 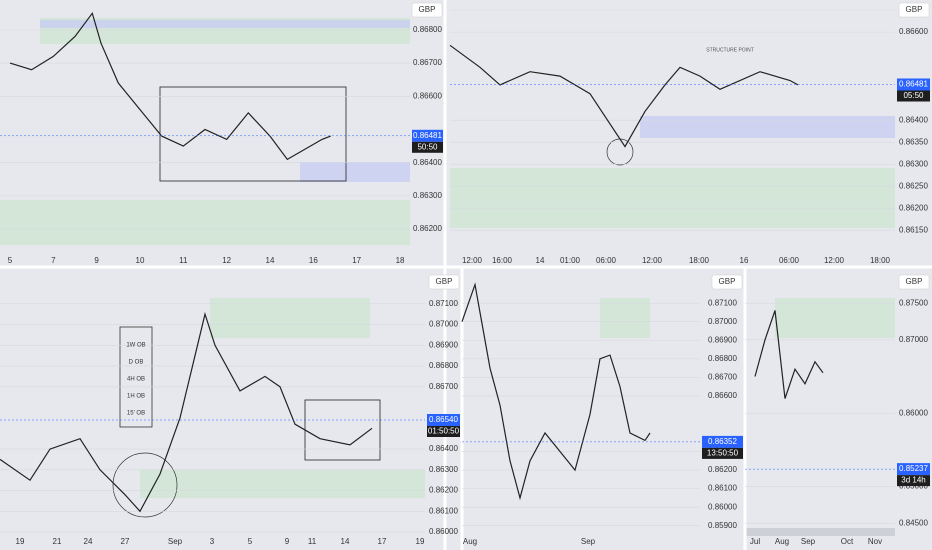 I want to click on legend-box, so click(x=136, y=377).